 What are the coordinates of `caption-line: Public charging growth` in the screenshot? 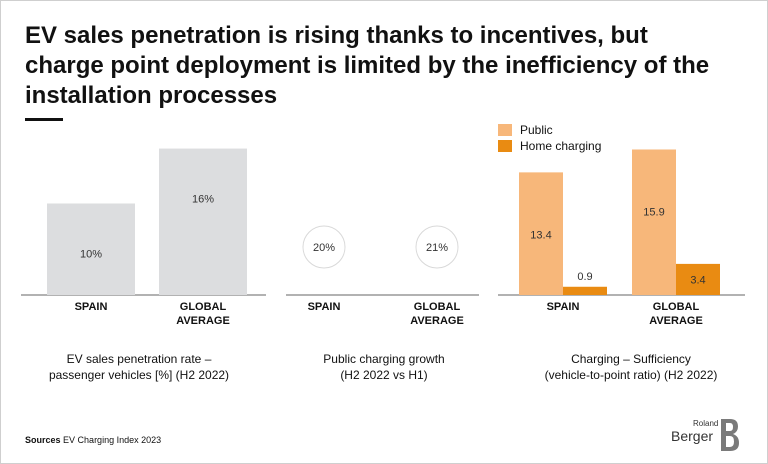 It's located at (384, 359).